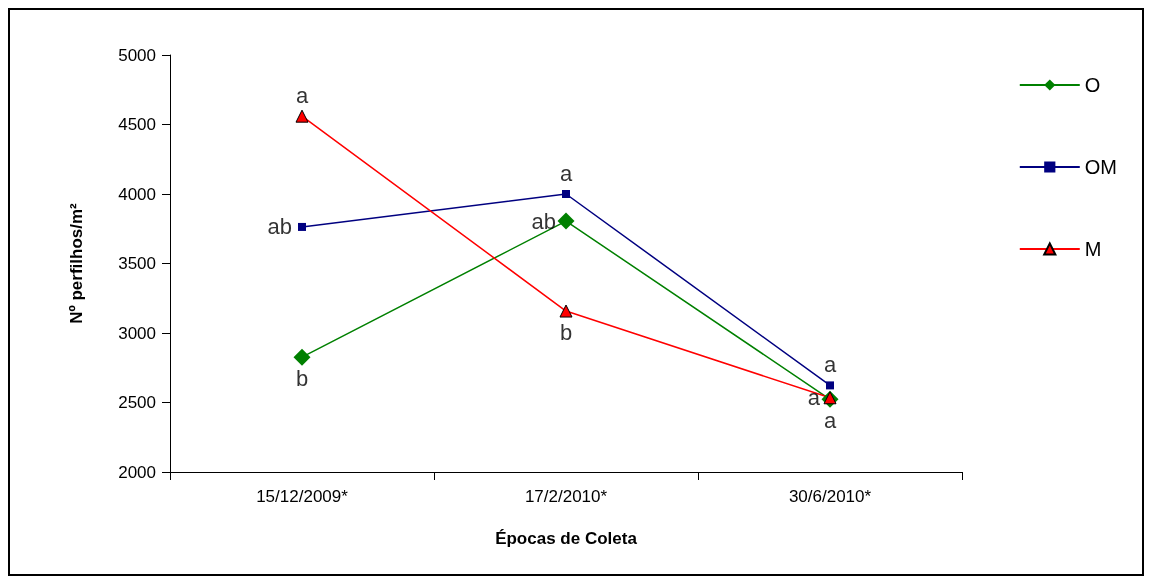 Image resolution: width=1156 pixels, height=588 pixels. I want to click on y-axis-title: Nº perfilhos/m², so click(76, 263).